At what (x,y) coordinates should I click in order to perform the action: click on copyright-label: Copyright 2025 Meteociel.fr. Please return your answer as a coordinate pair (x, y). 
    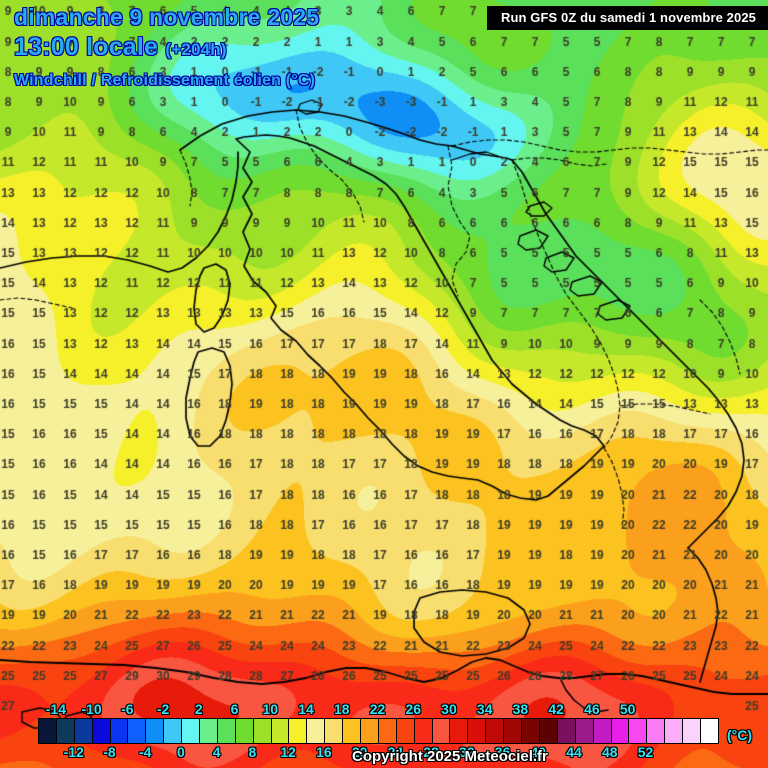
    Looking at the image, I should click on (450, 756).